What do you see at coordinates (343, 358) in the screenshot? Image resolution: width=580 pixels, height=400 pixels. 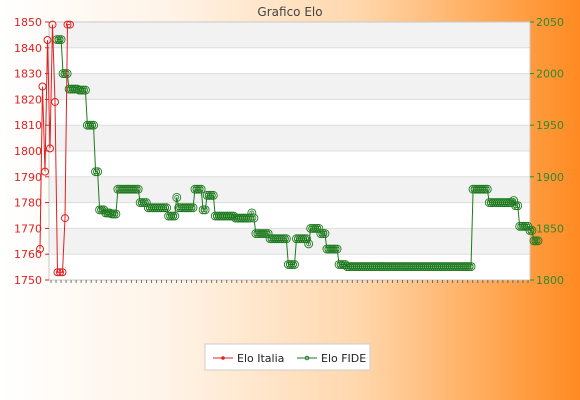 I see `legend-label-elo-fide: Elo FIDE` at bounding box center [343, 358].